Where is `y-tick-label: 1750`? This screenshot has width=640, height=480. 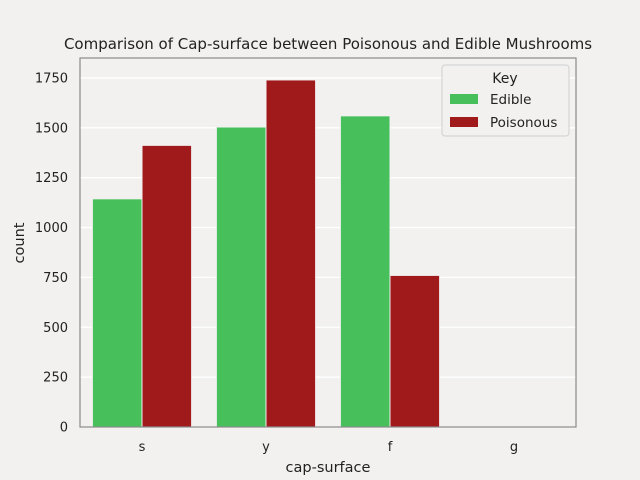
y-tick-label: 1750 is located at coordinates (51, 78).